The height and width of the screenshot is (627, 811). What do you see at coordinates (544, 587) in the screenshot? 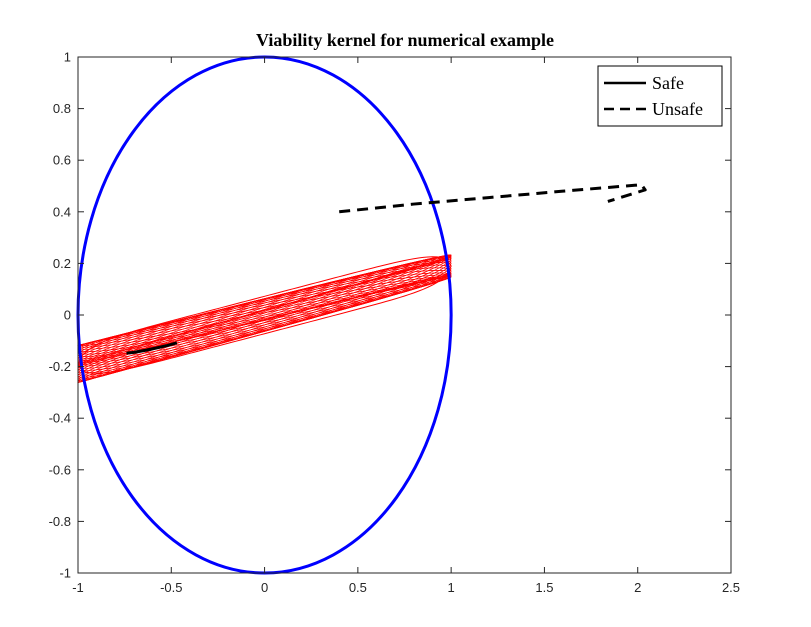
I see `x-tick-label: 1.5` at bounding box center [544, 587].